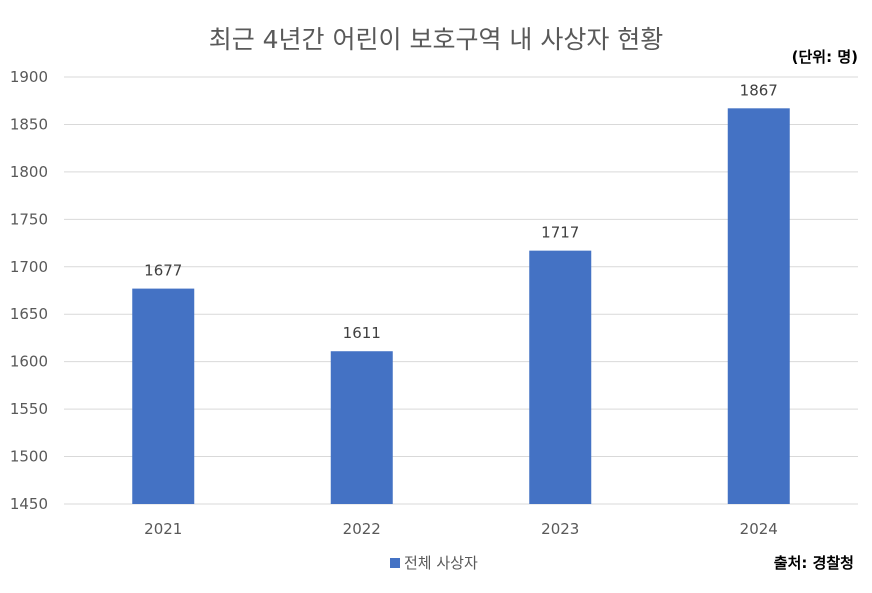  I want to click on legend-swatch, so click(395, 562).